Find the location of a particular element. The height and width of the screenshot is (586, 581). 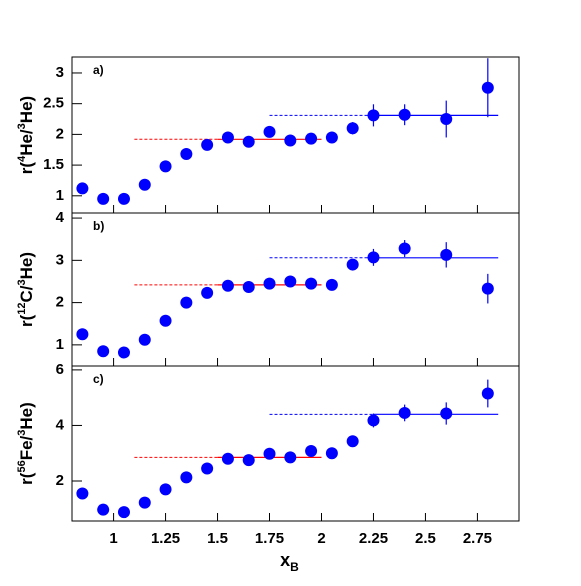

y-label-part: C/ is located at coordinates (26, 293).